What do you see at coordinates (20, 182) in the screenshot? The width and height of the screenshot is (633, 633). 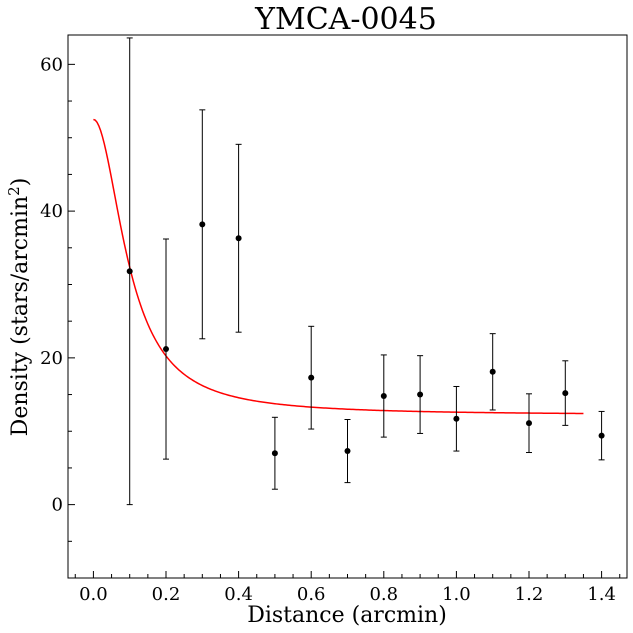 I see `y-axis-label-close: )` at bounding box center [20, 182].